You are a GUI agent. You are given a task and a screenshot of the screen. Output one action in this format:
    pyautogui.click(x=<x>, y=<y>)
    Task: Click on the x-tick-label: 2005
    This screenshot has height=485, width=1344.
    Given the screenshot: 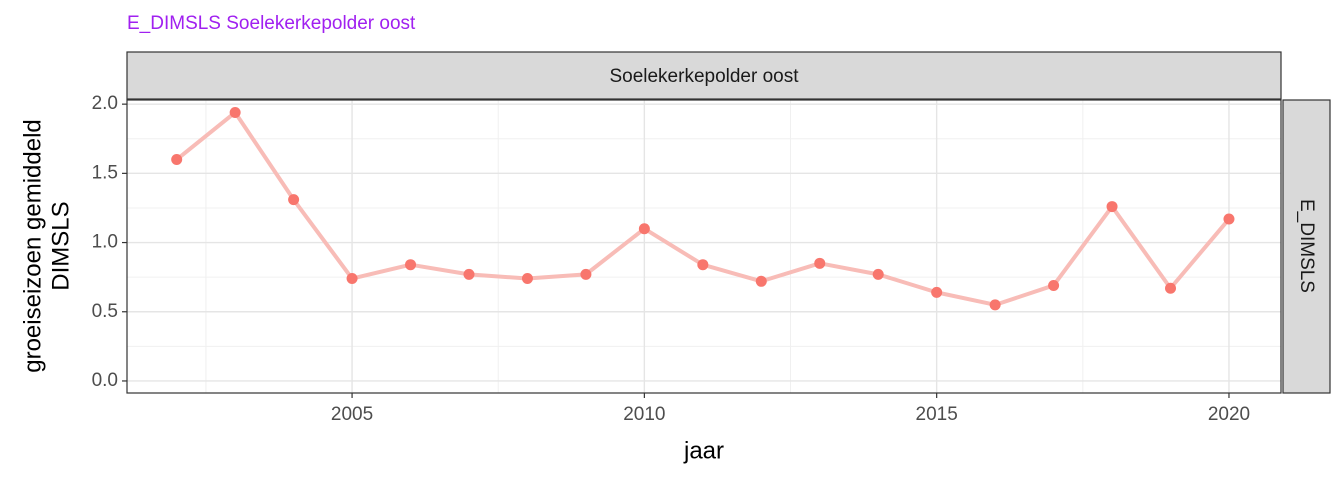 What is the action you would take?
    pyautogui.click(x=352, y=414)
    